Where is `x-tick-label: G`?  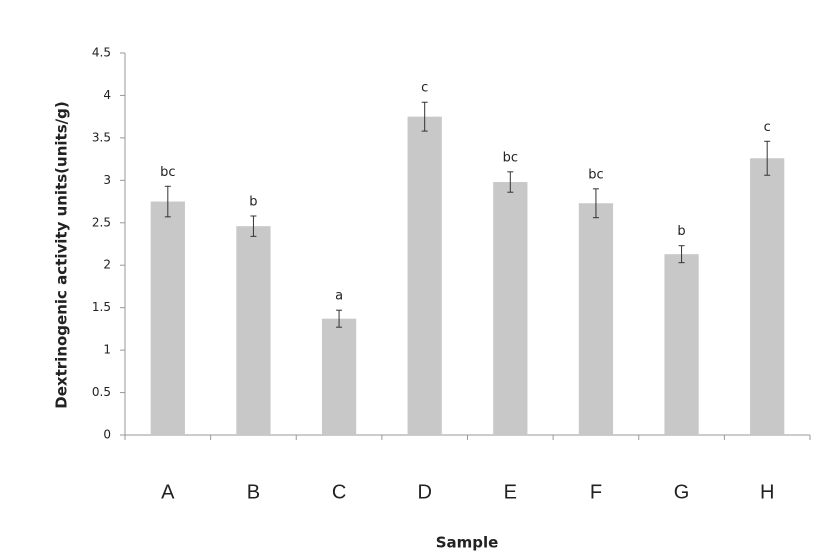 x-tick-label: G is located at coordinates (682, 492).